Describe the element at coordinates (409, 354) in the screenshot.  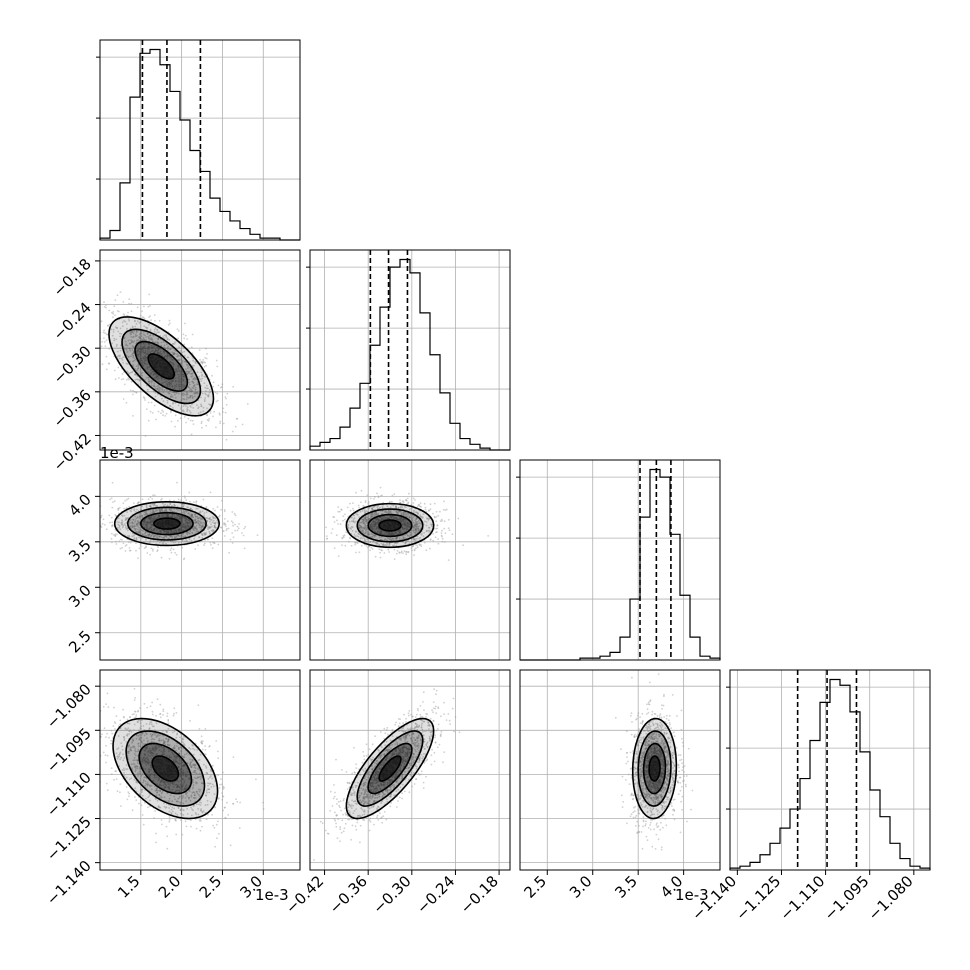
I see `histogram-line` at that location.